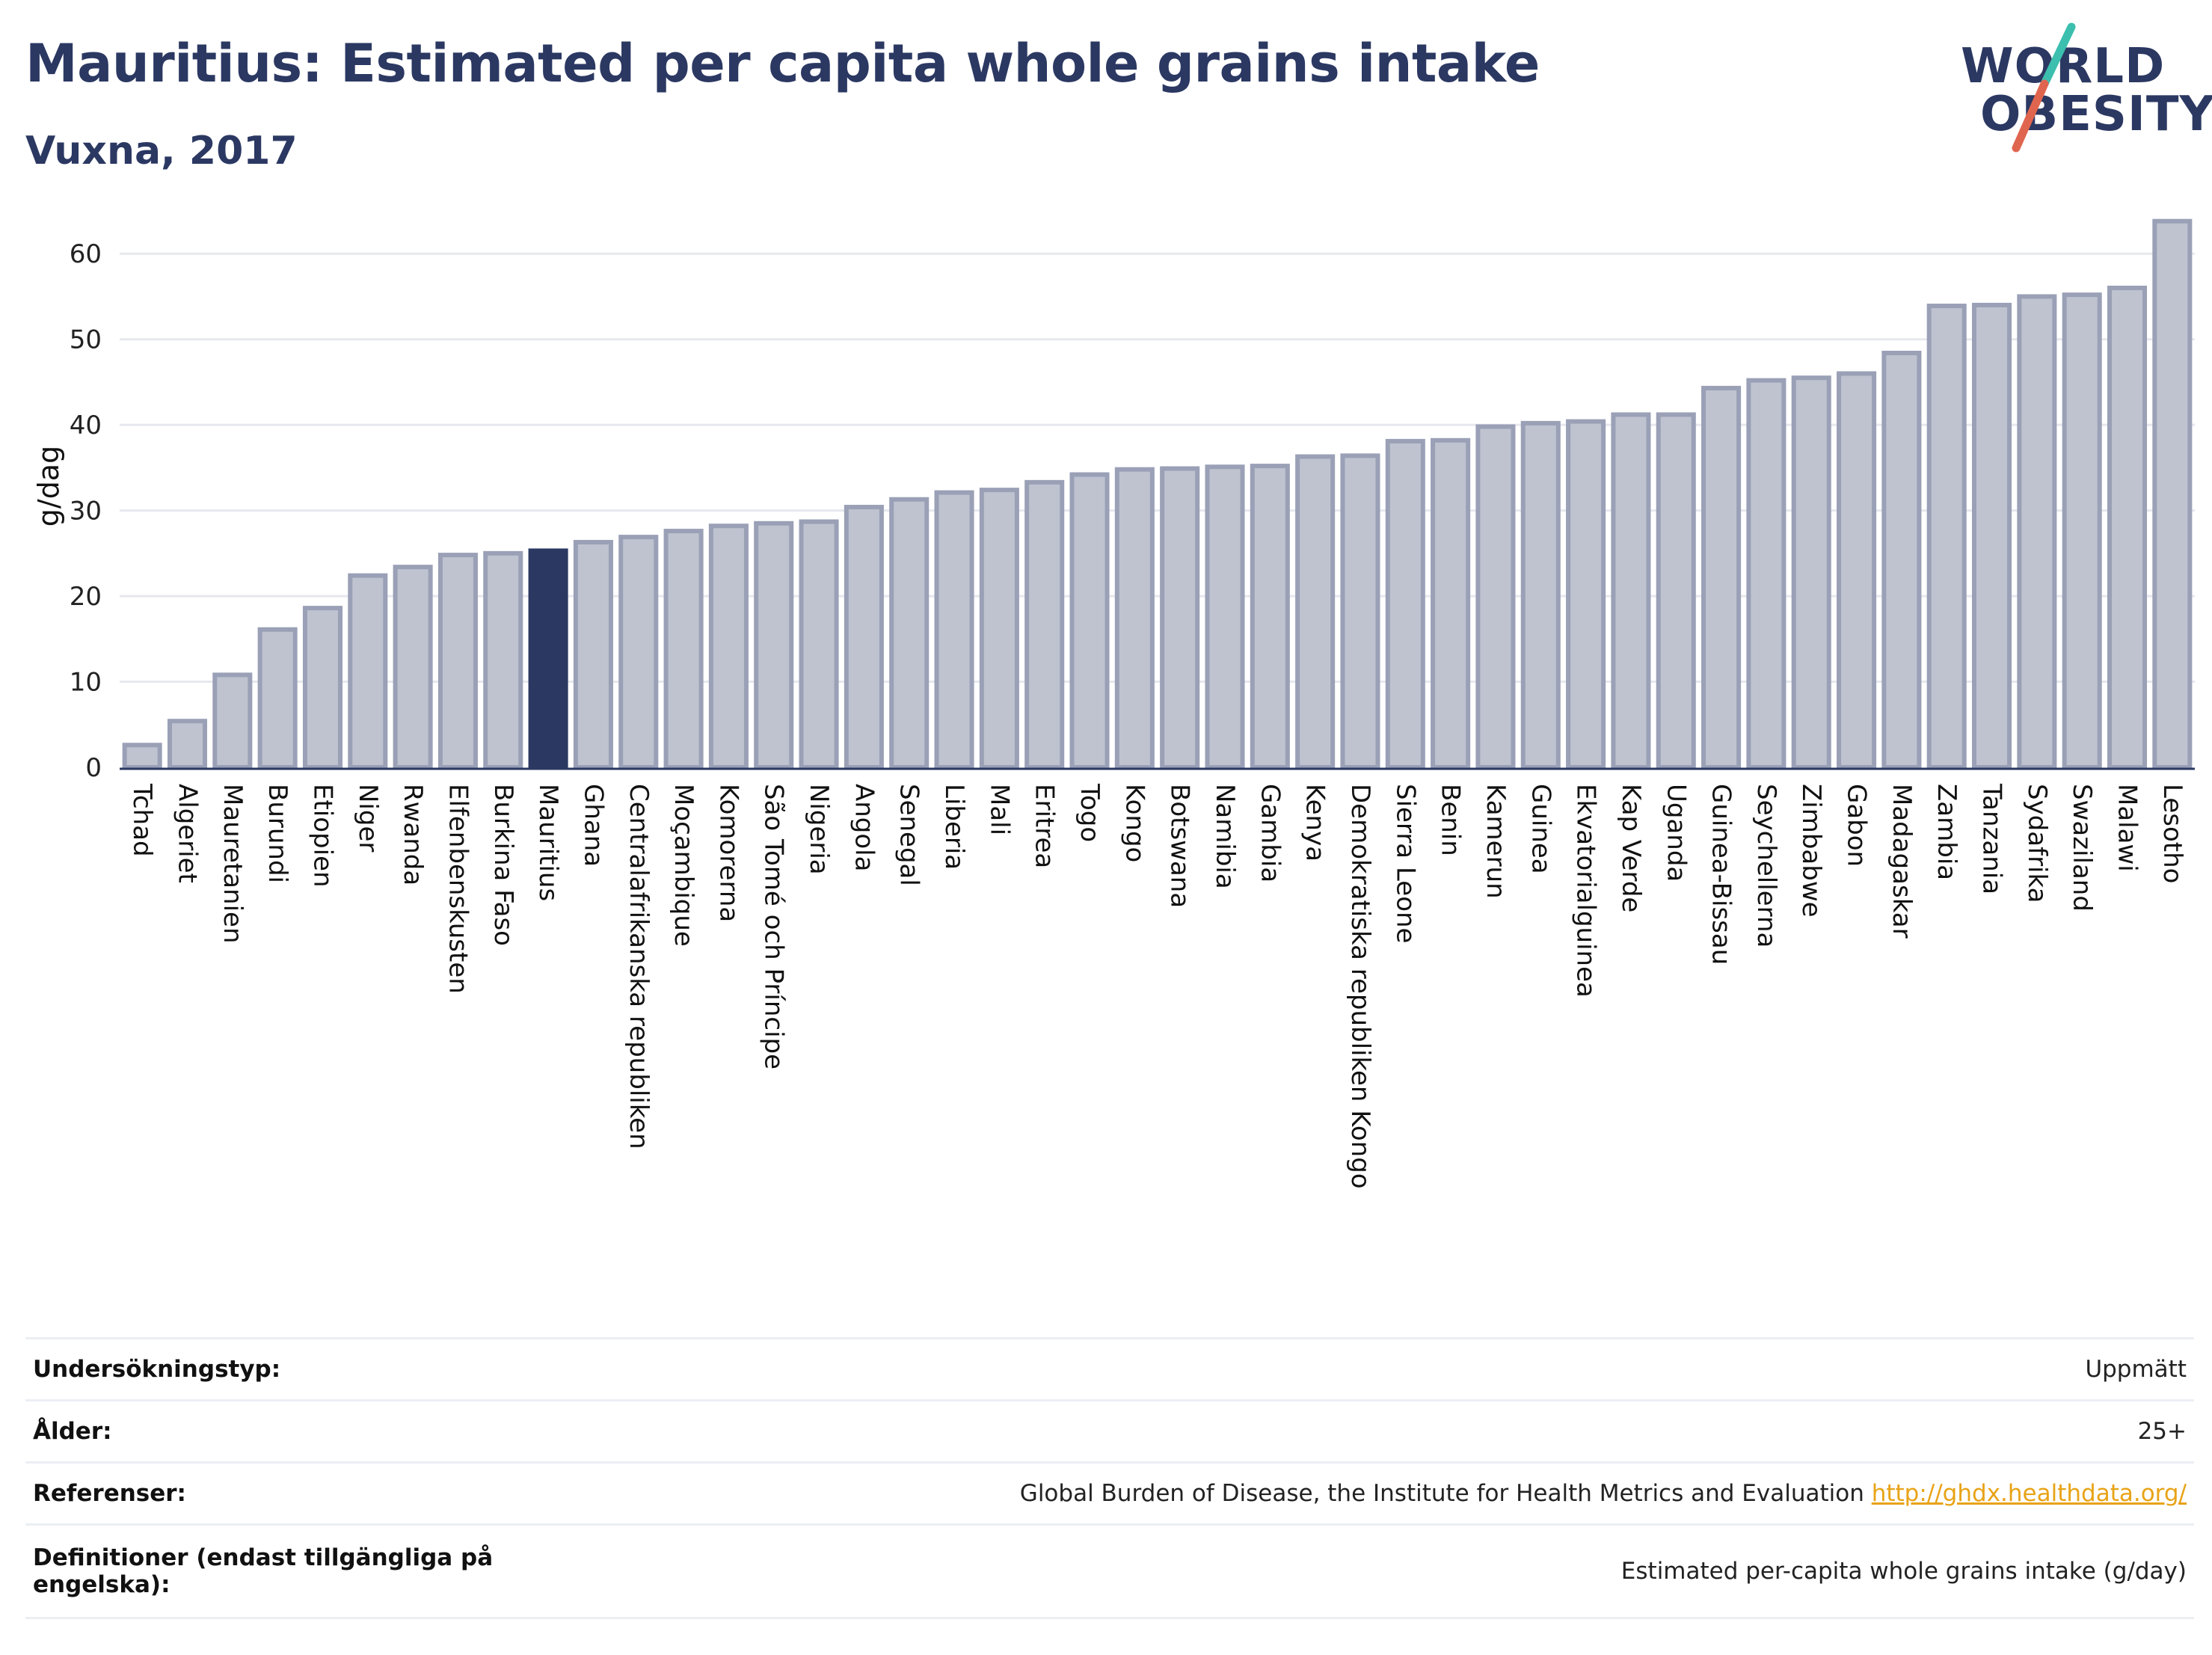 The width and height of the screenshot is (2212, 1655). Describe the element at coordinates (1495, 597) in the screenshot. I see `bar-kamerun` at that location.